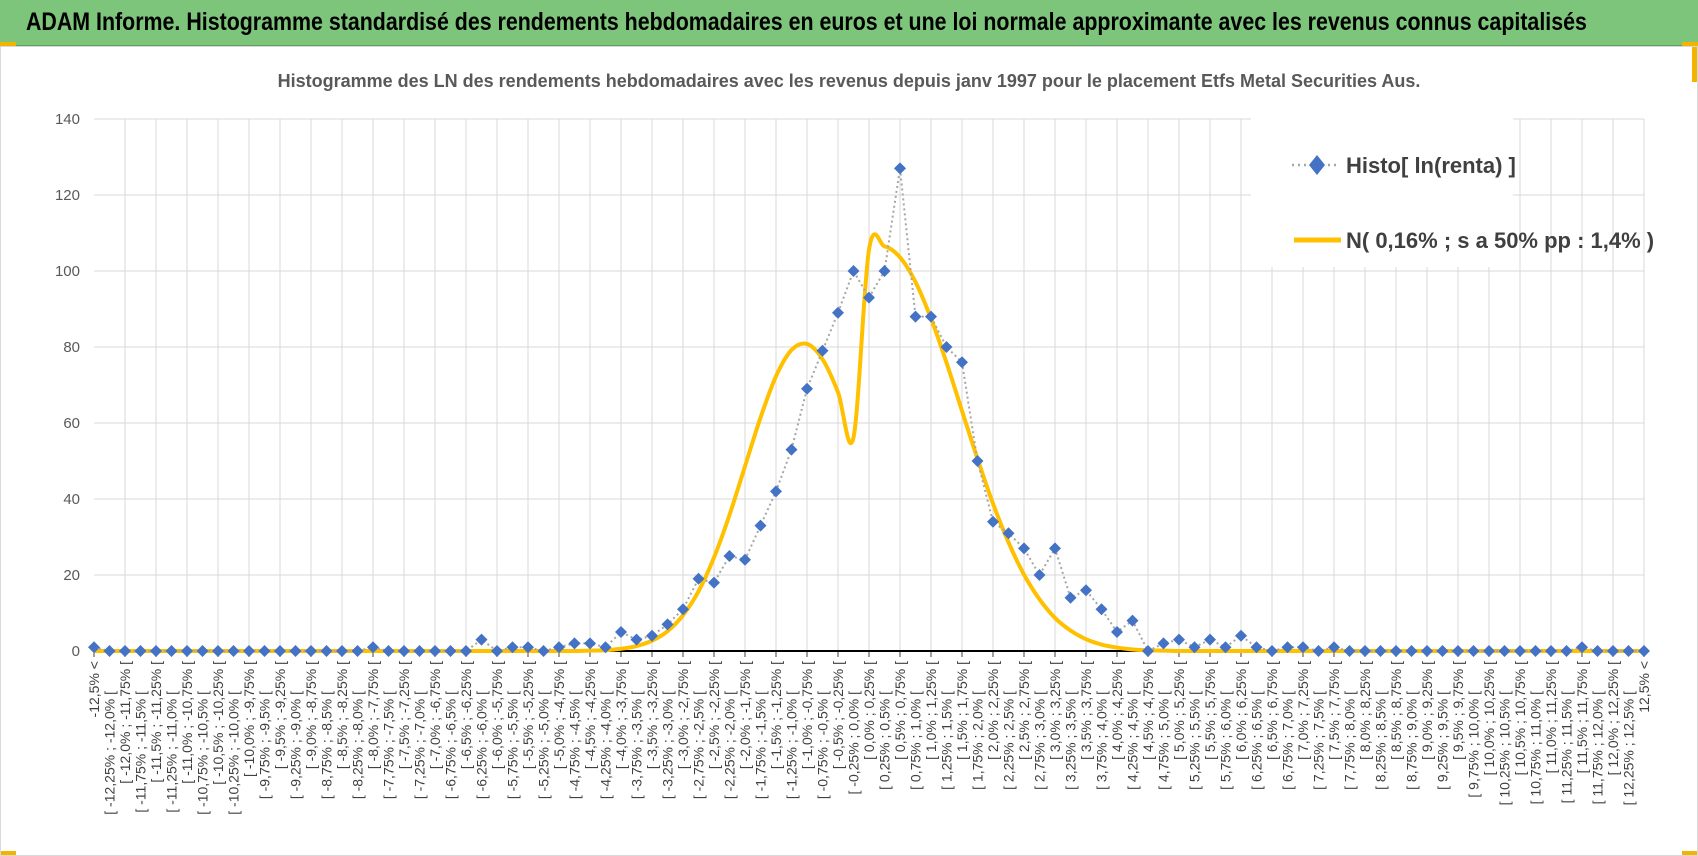 The width and height of the screenshot is (1698, 856). What do you see at coordinates (1009, 740) in the screenshot?
I see `x-tick-label: [ 2,25% ; 2,5% [` at bounding box center [1009, 740].